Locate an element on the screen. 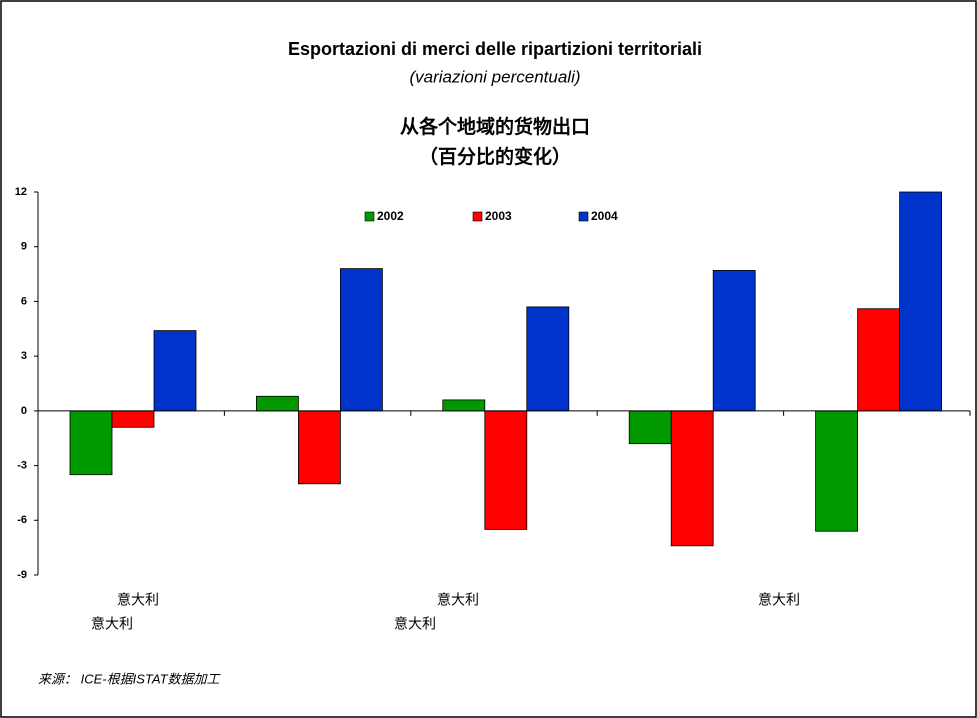 This screenshot has width=977, height=718. y-tick-label: 12 is located at coordinates (21, 192).